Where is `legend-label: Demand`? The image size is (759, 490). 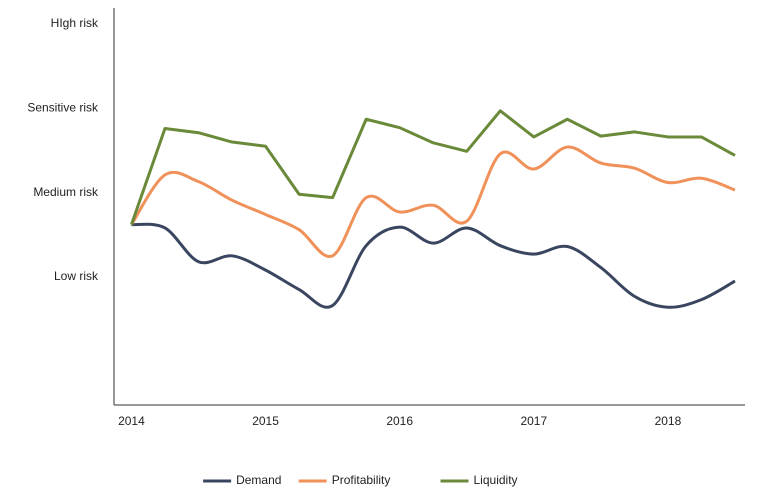
legend-label: Demand is located at coordinates (258, 480).